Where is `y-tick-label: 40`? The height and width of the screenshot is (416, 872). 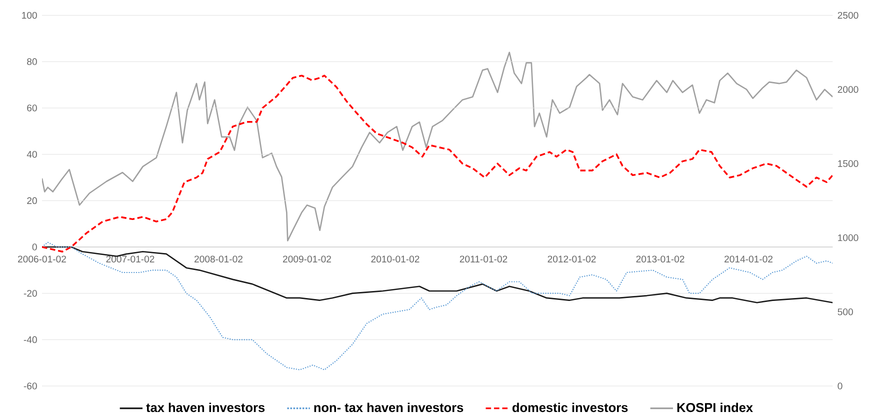
y-tick-label: 40 is located at coordinates (31, 154).